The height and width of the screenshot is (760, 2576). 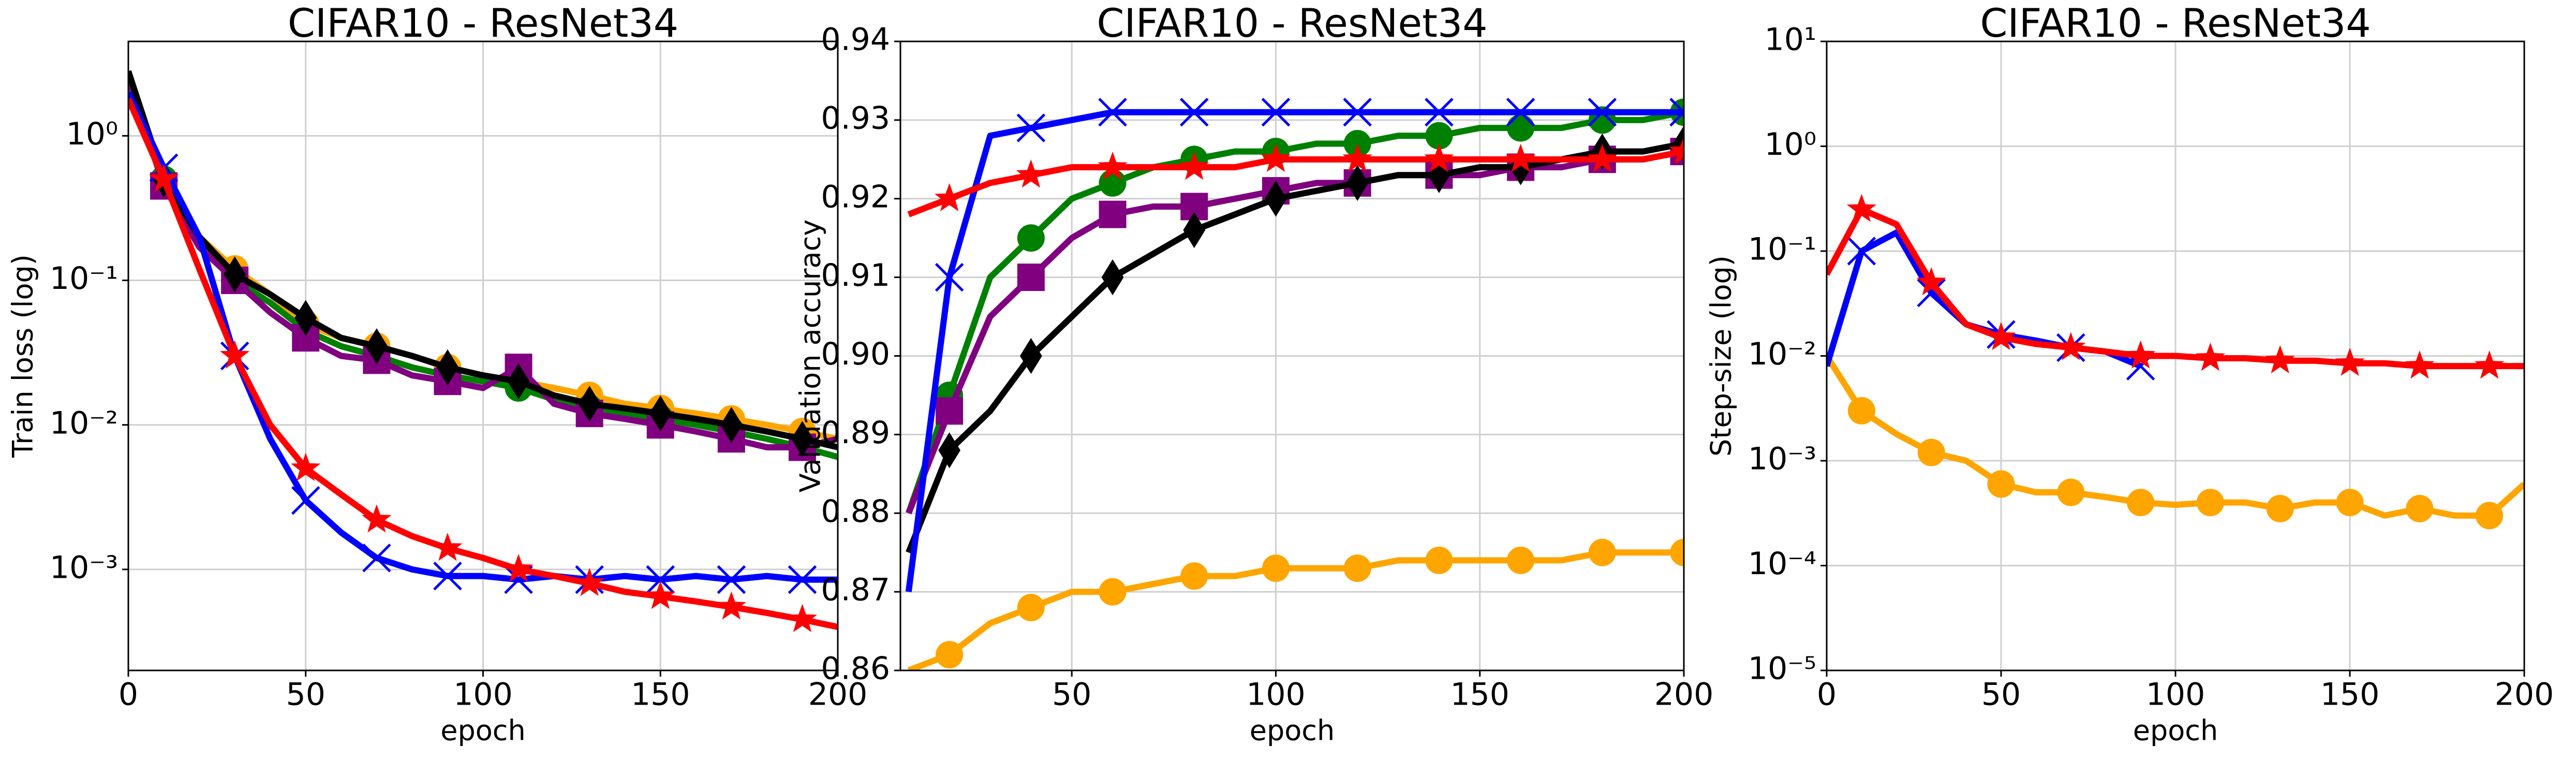 What do you see at coordinates (855, 118) in the screenshot?
I see `y-tick-label: 0.93` at bounding box center [855, 118].